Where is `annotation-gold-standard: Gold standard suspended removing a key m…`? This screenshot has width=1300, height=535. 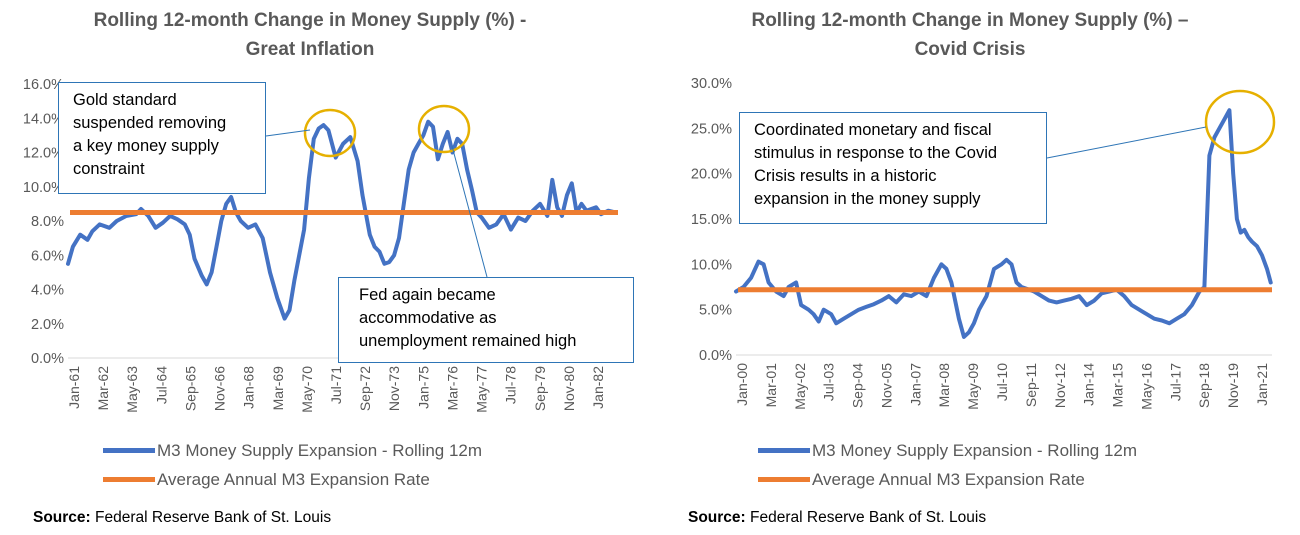 annotation-gold-standard: Gold standard suspended removing a key m… is located at coordinates (162, 138).